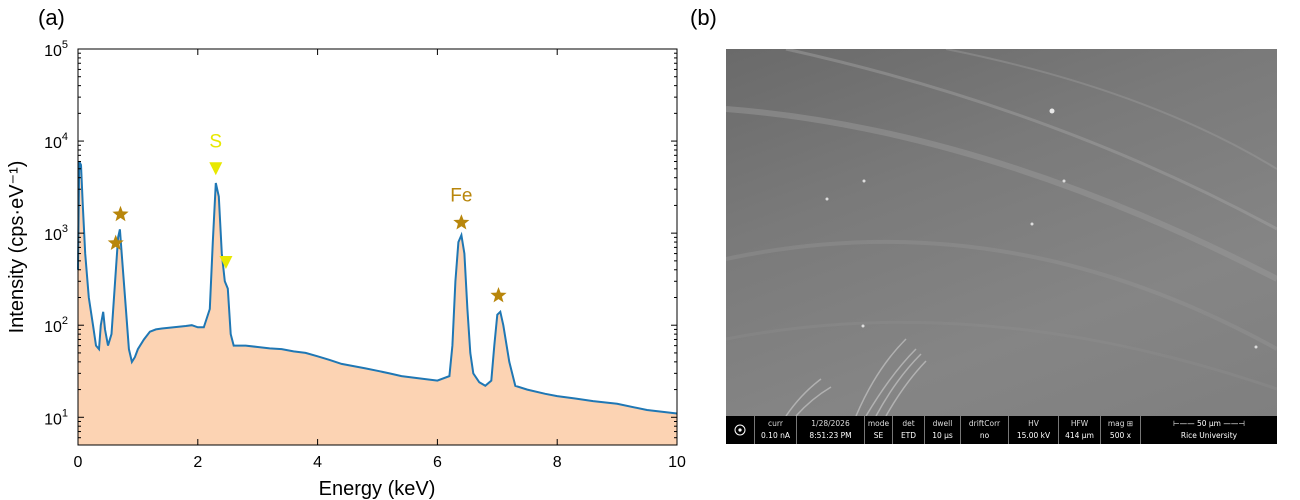  What do you see at coordinates (197, 462) in the screenshot?
I see `x-tick-label: 2` at bounding box center [197, 462].